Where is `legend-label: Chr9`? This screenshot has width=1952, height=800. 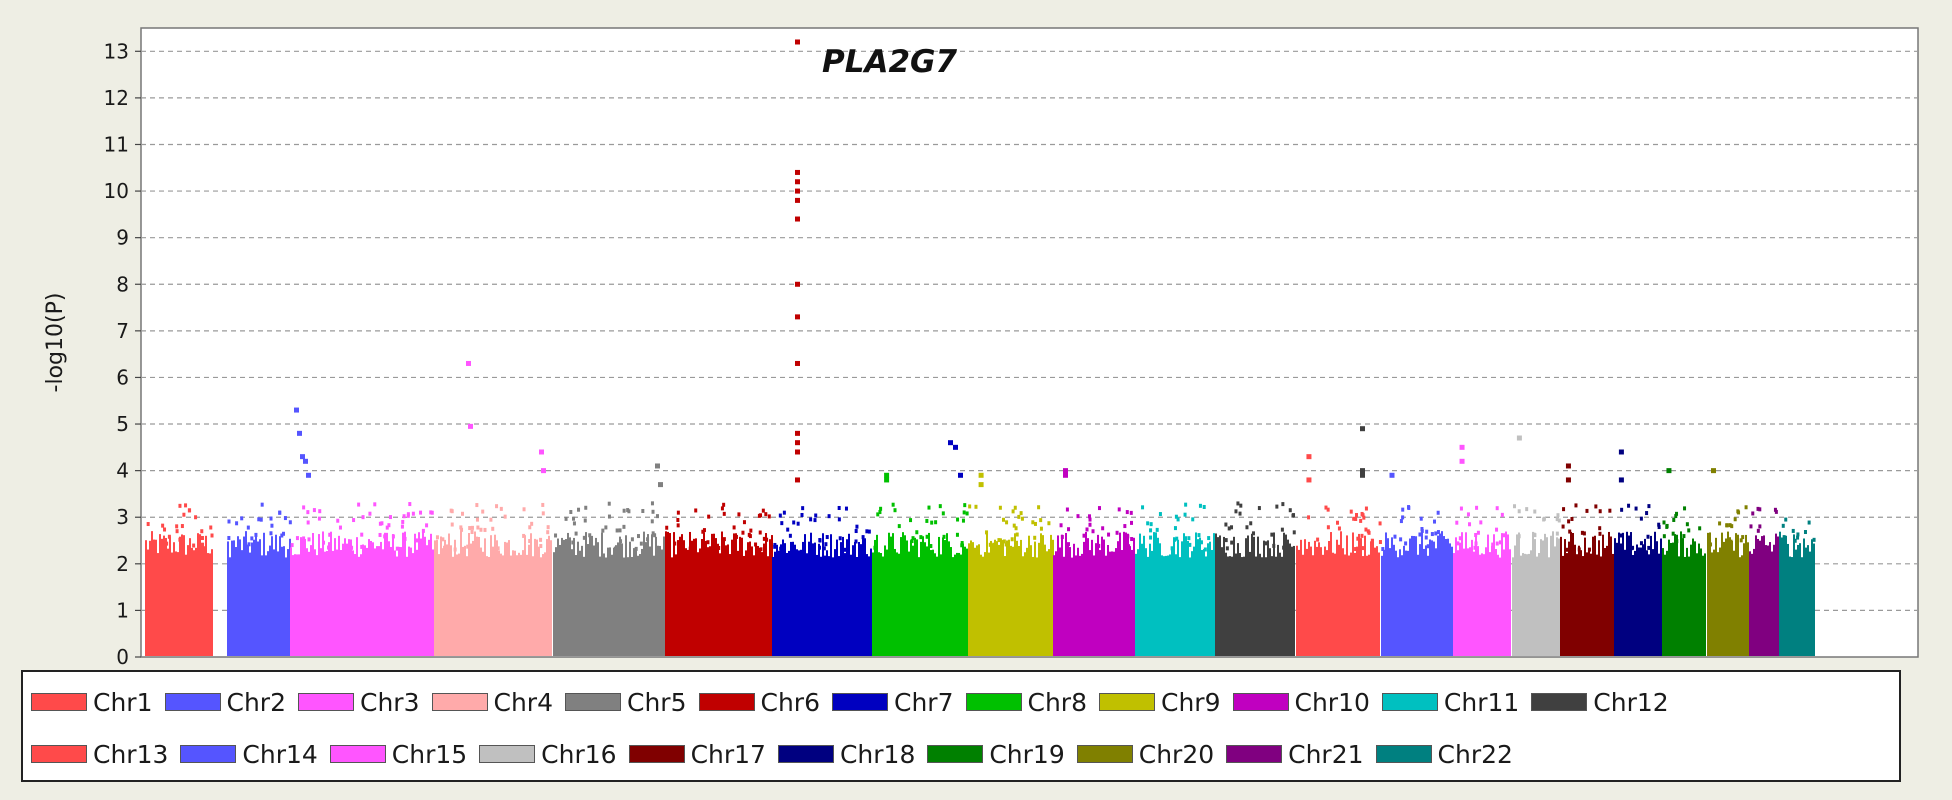
legend-label: Chr9 is located at coordinates (1191, 702).